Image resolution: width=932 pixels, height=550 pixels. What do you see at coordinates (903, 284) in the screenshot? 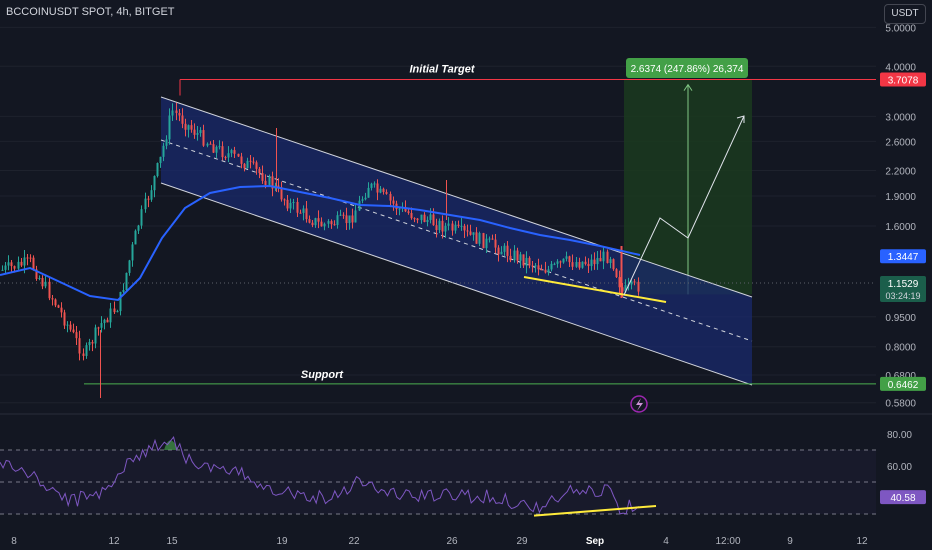
I see `last-price-tag: 1.1529` at bounding box center [903, 284].